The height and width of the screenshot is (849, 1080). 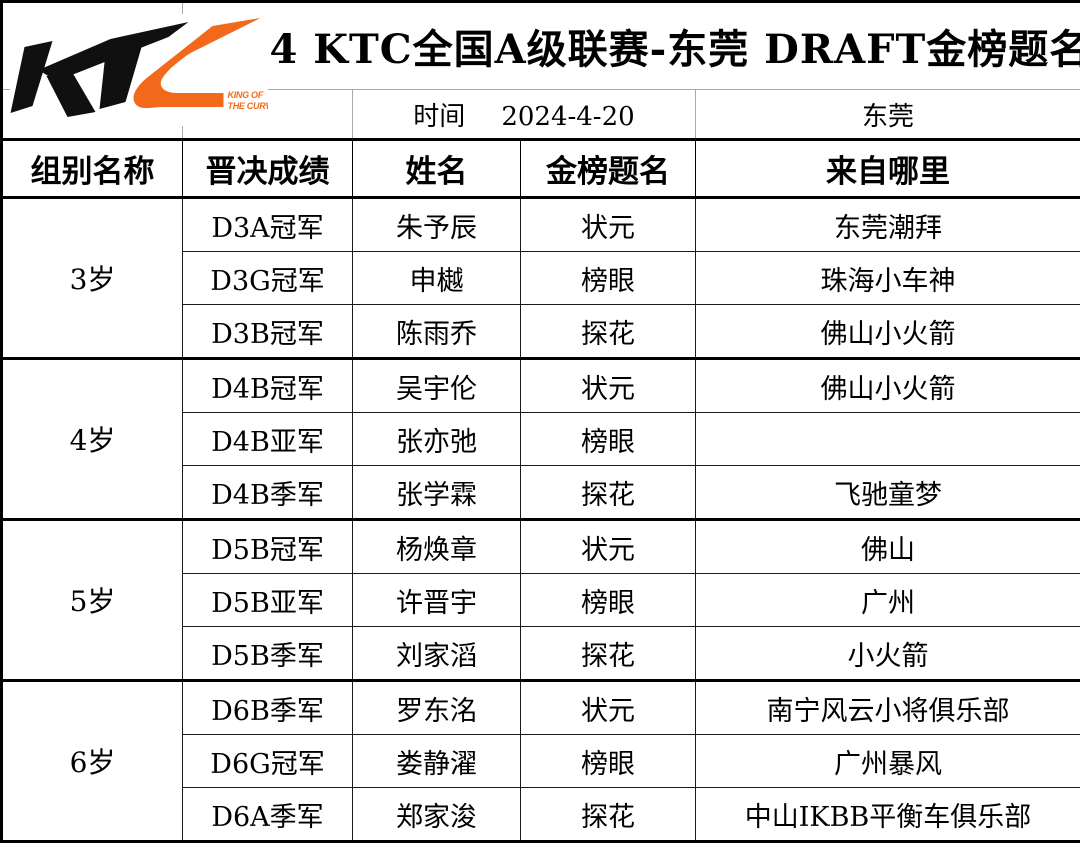 I want to click on col-header-origin: 来自哪里, so click(x=887, y=168).